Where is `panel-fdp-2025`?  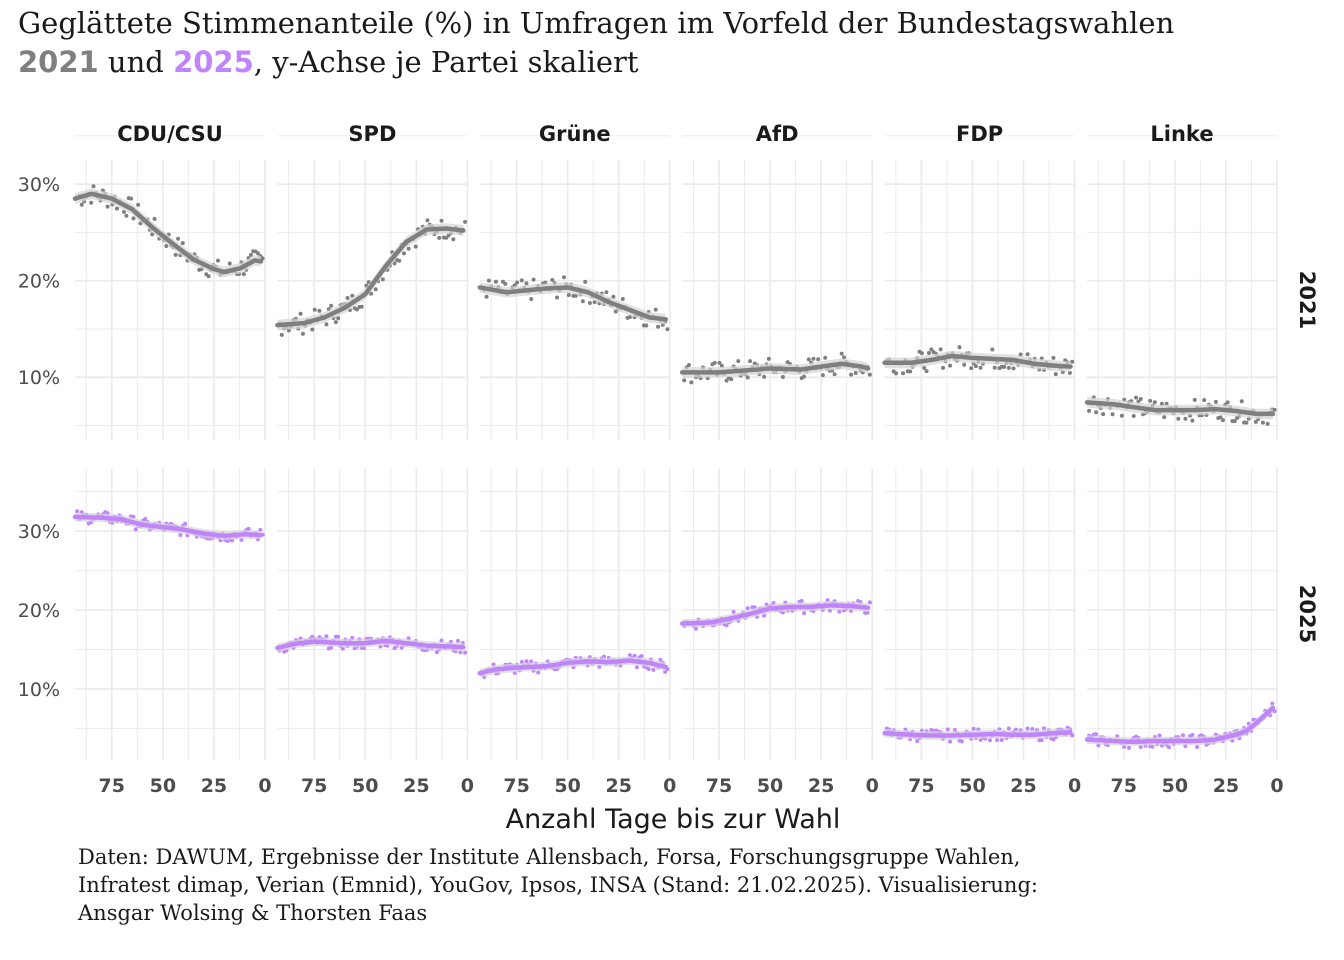 panel-fdp-2025 is located at coordinates (979, 614).